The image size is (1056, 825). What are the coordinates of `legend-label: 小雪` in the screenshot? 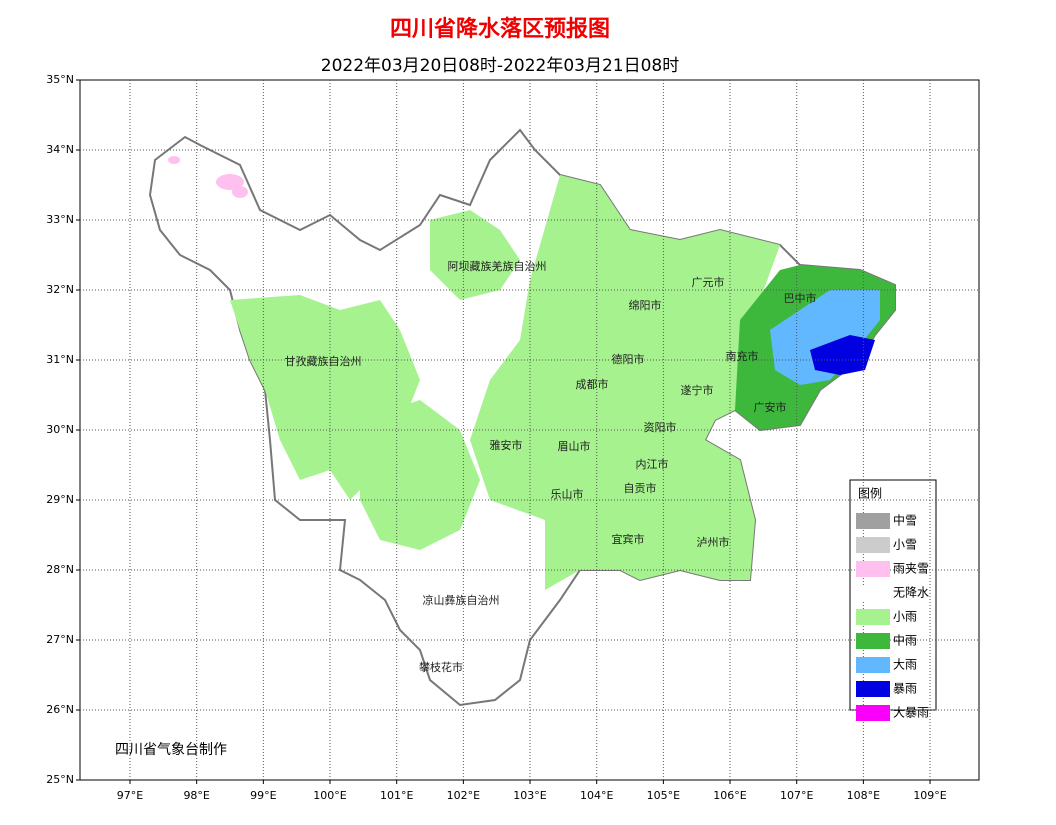 It's located at (905, 545).